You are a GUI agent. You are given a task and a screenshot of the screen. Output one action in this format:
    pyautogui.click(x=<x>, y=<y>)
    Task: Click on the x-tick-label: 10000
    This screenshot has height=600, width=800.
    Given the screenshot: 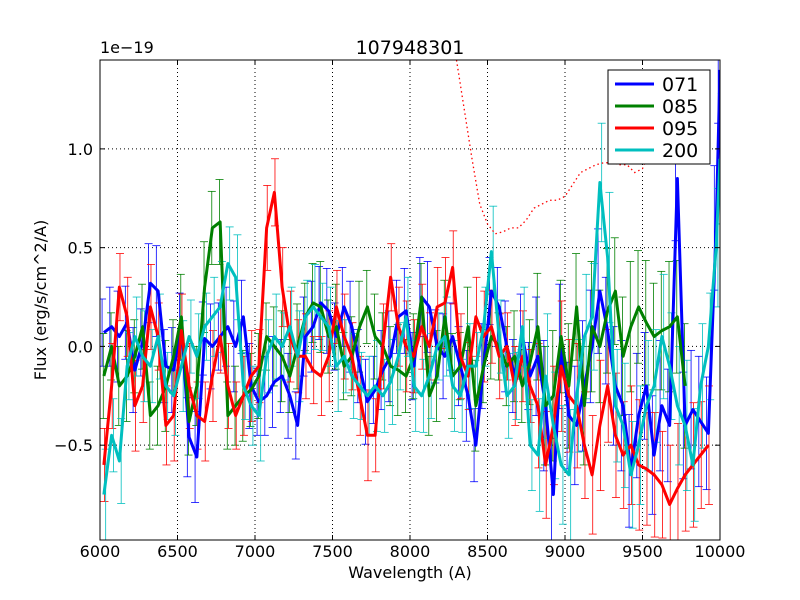 What is the action you would take?
    pyautogui.click(x=720, y=551)
    